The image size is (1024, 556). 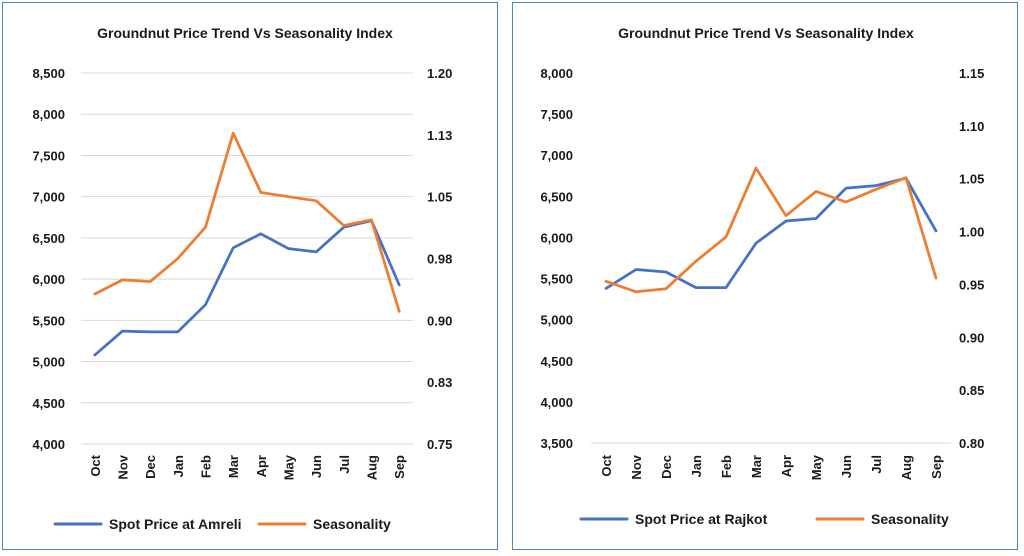 I want to click on y-right-tick-label: 1.13, so click(x=439, y=135).